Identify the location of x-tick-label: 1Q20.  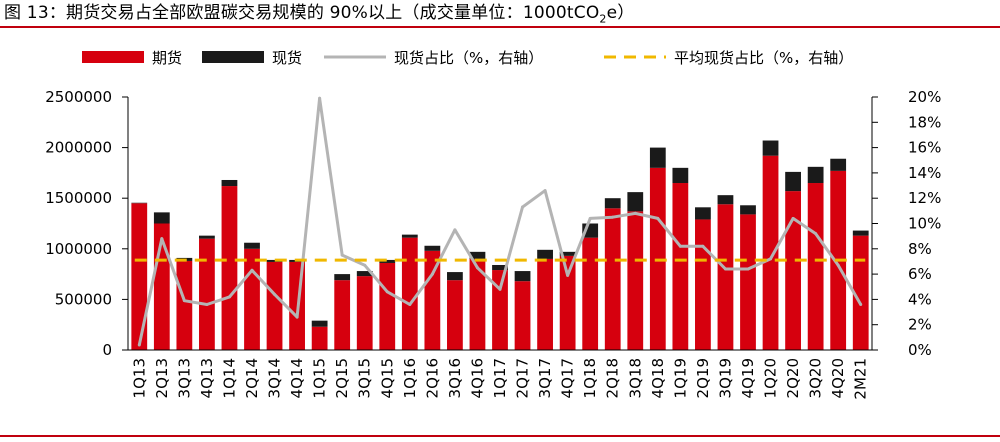
(771, 378).